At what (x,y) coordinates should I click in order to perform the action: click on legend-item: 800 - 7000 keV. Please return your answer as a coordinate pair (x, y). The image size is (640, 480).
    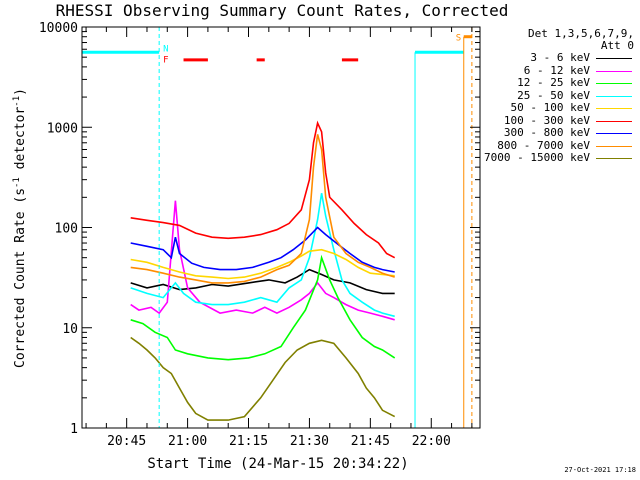
    Looking at the image, I should click on (559, 145).